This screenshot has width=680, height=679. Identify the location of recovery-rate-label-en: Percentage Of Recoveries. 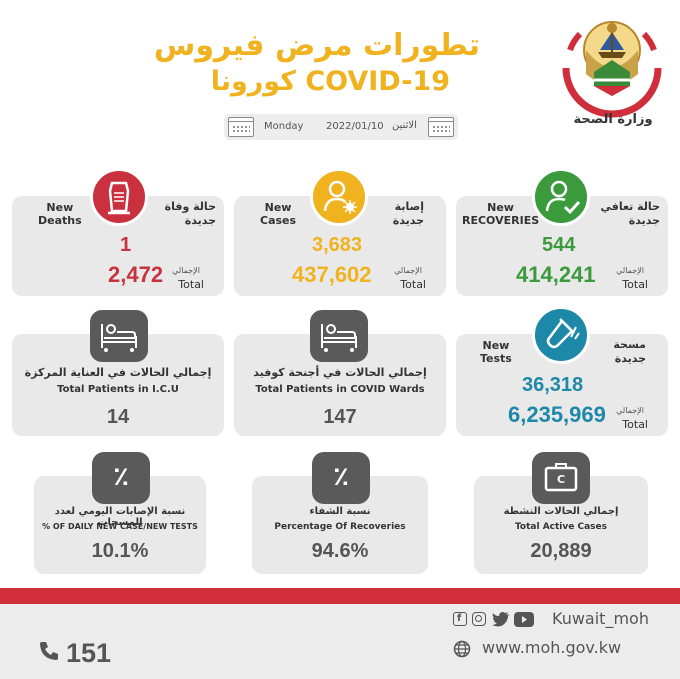
(340, 527).